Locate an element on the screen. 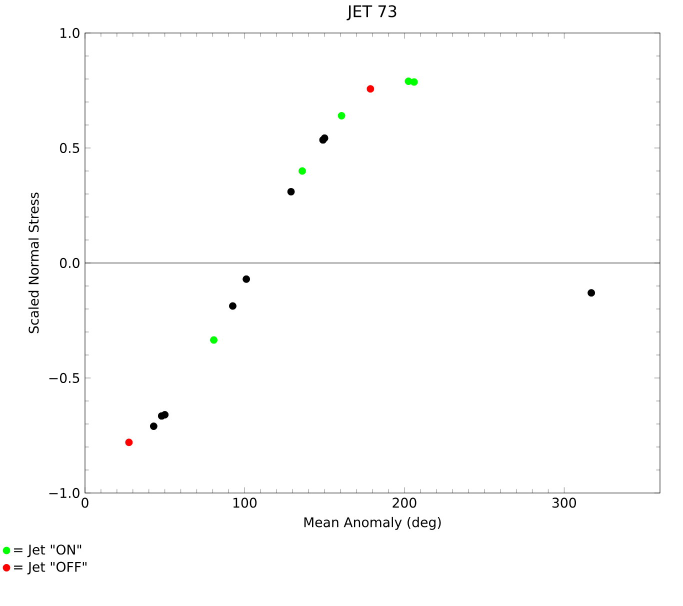  y-tick-label: 0.0 is located at coordinates (70, 263).